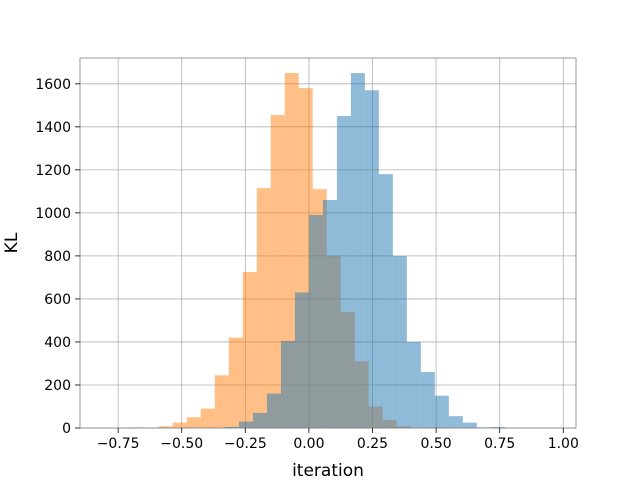  I want to click on x-tick-label-4: 0.25, so click(372, 444).